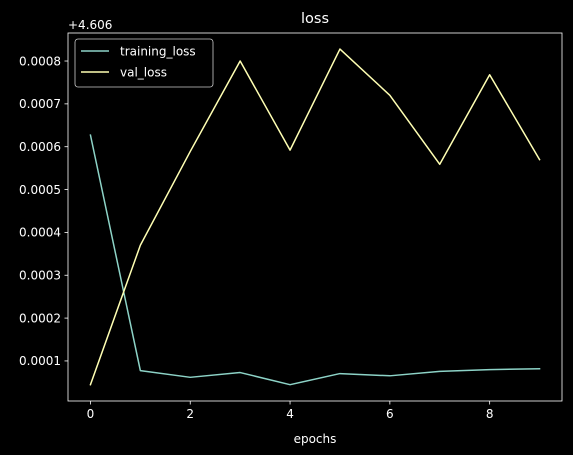 This screenshot has width=573, height=455. What do you see at coordinates (40, 61) in the screenshot?
I see `y-tick-label: 0.0008` at bounding box center [40, 61].